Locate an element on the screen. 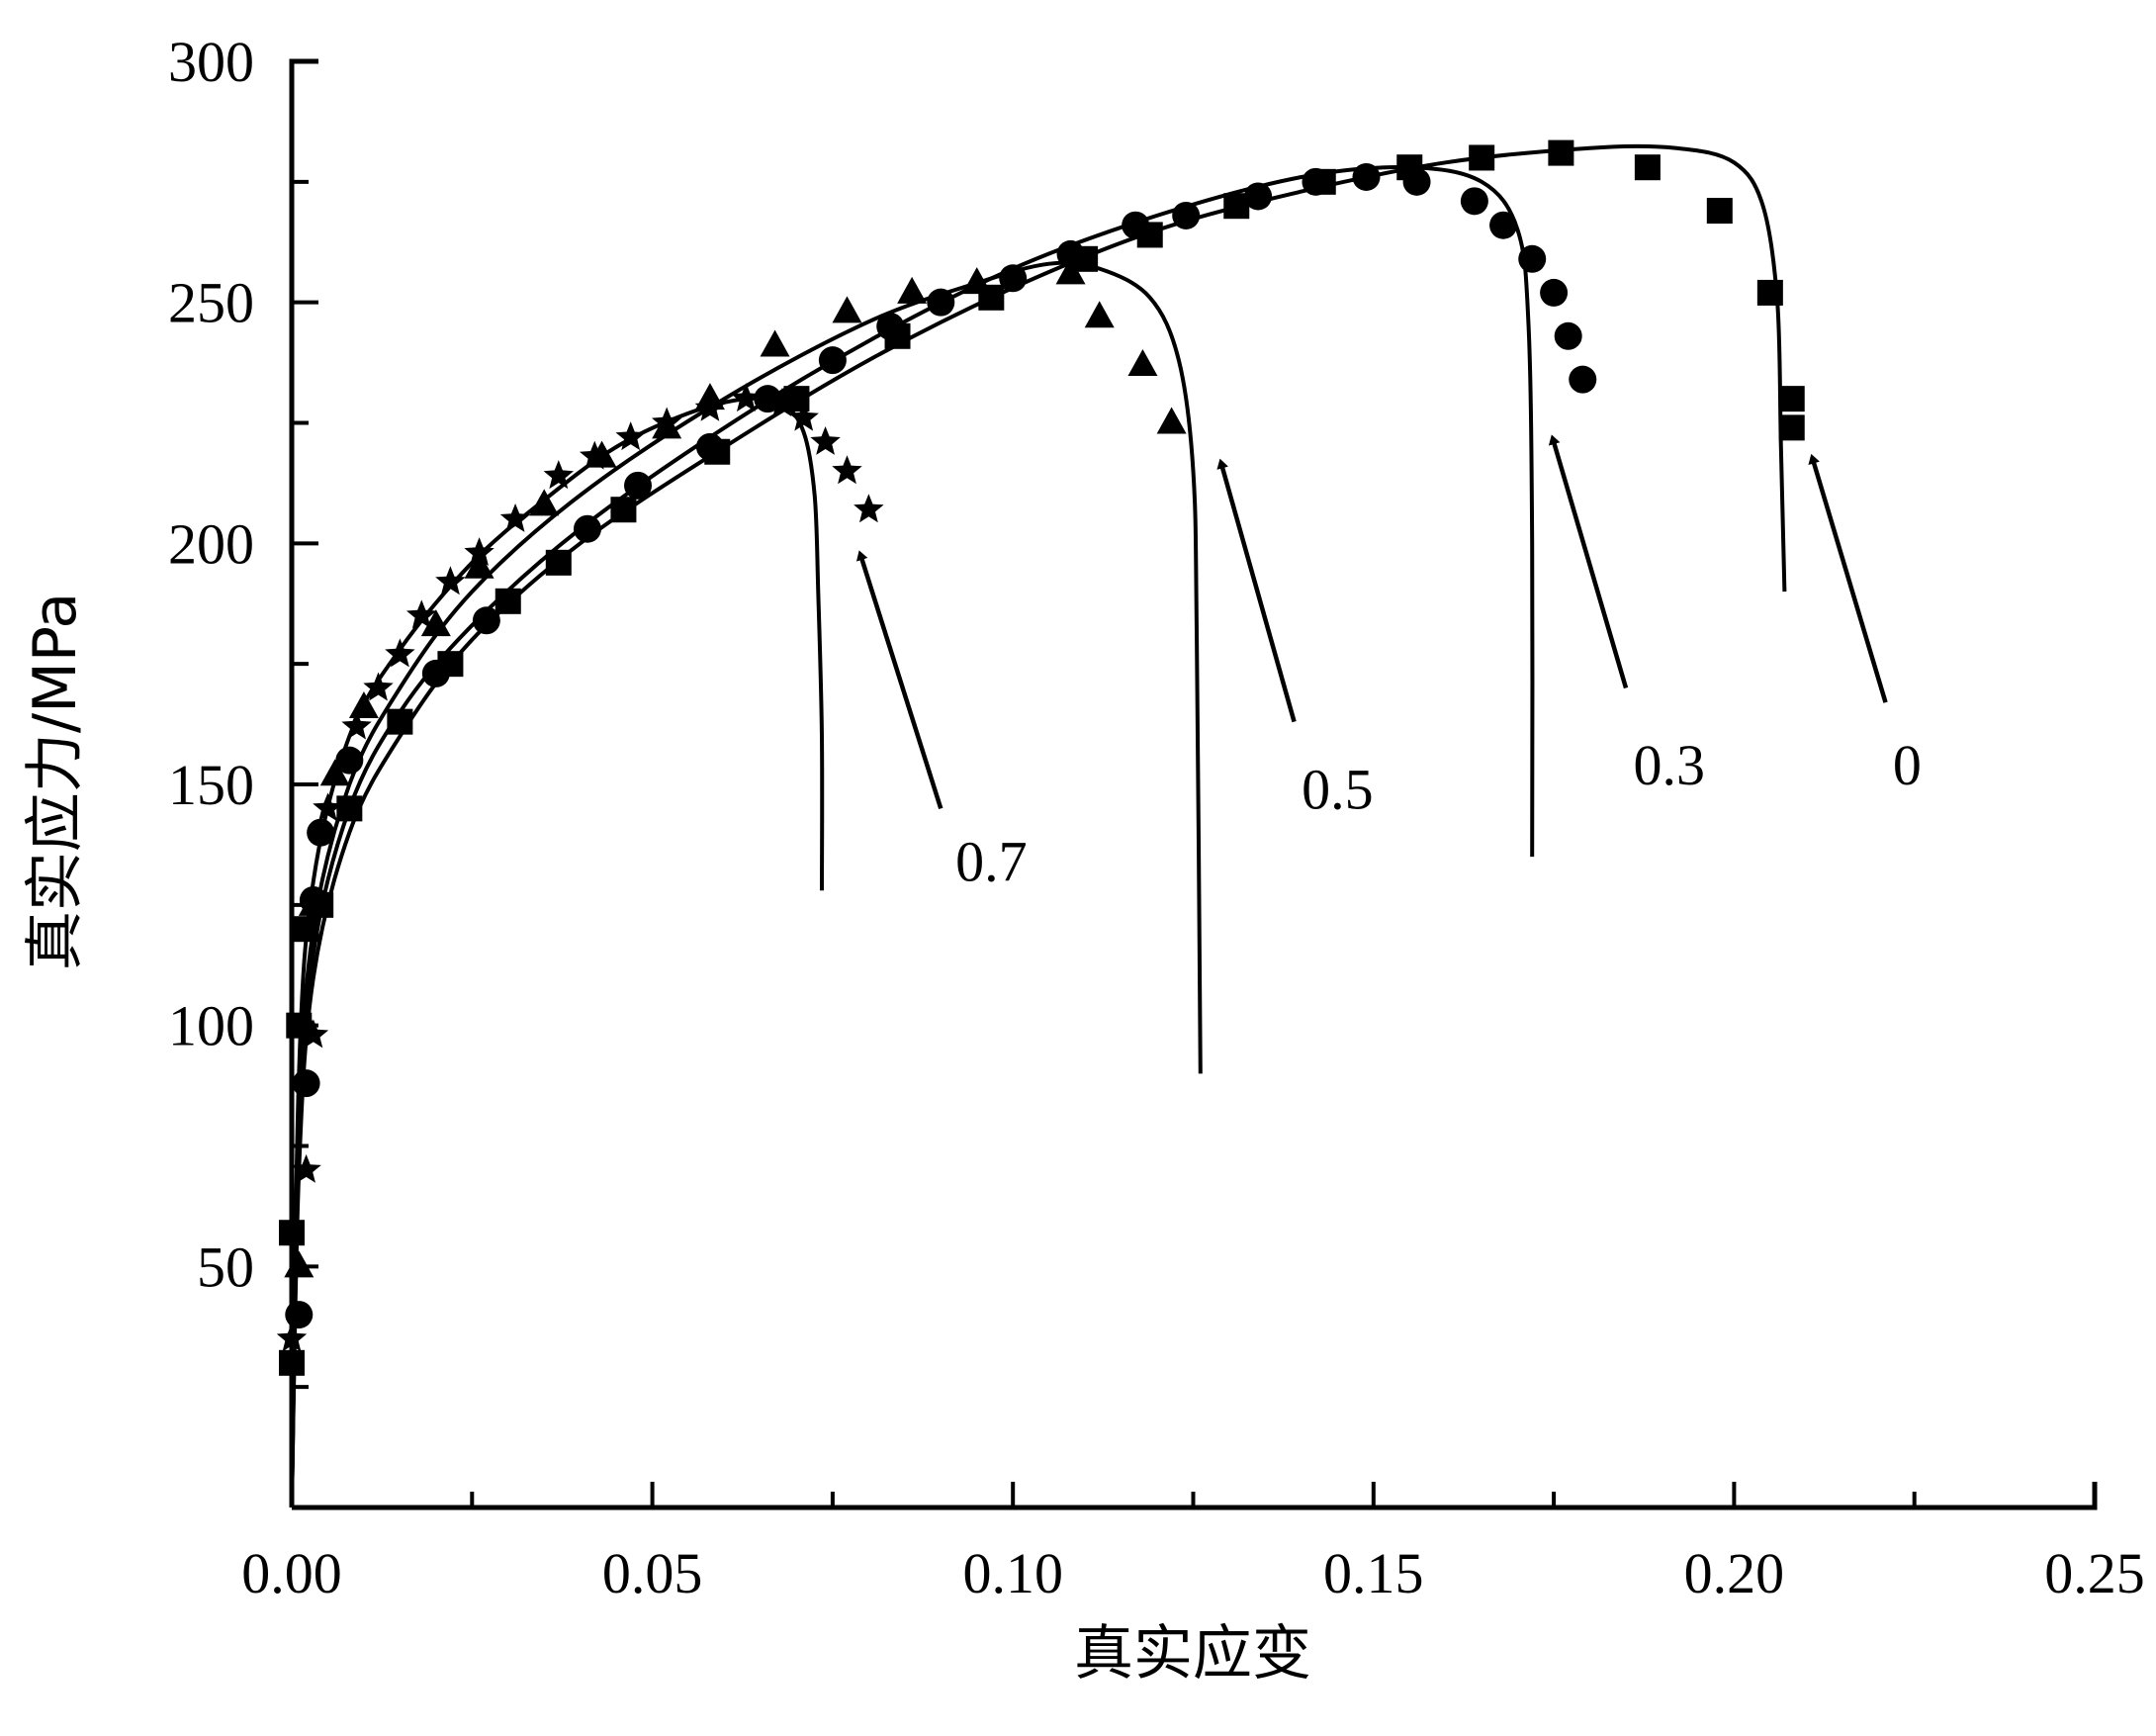 The height and width of the screenshot is (1736, 2156). annotation-label-0_3: 0.3 is located at coordinates (1670, 765).